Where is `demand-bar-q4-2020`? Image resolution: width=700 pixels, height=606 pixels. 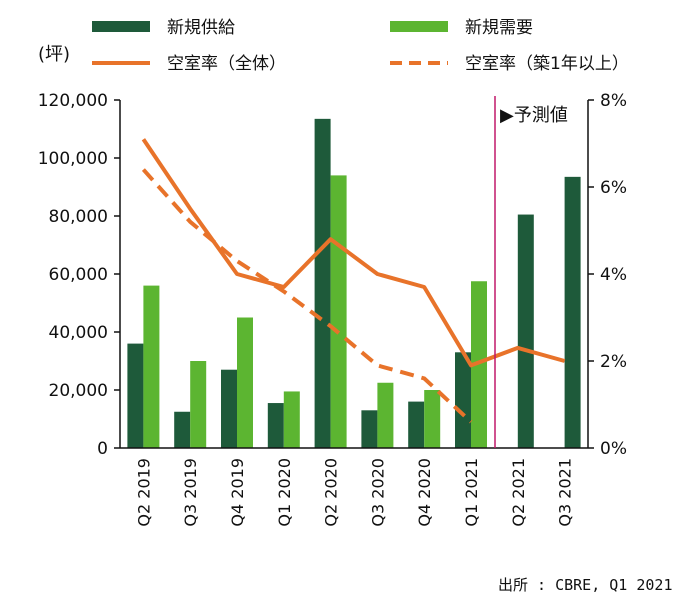
demand-bar-q4-2020 is located at coordinates (432, 419).